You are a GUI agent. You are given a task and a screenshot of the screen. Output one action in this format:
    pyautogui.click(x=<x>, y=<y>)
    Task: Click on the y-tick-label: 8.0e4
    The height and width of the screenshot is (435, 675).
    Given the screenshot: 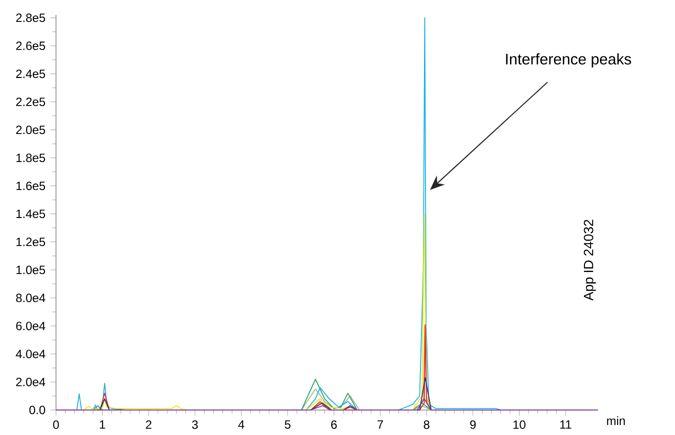 What is the action you would take?
    pyautogui.click(x=31, y=298)
    